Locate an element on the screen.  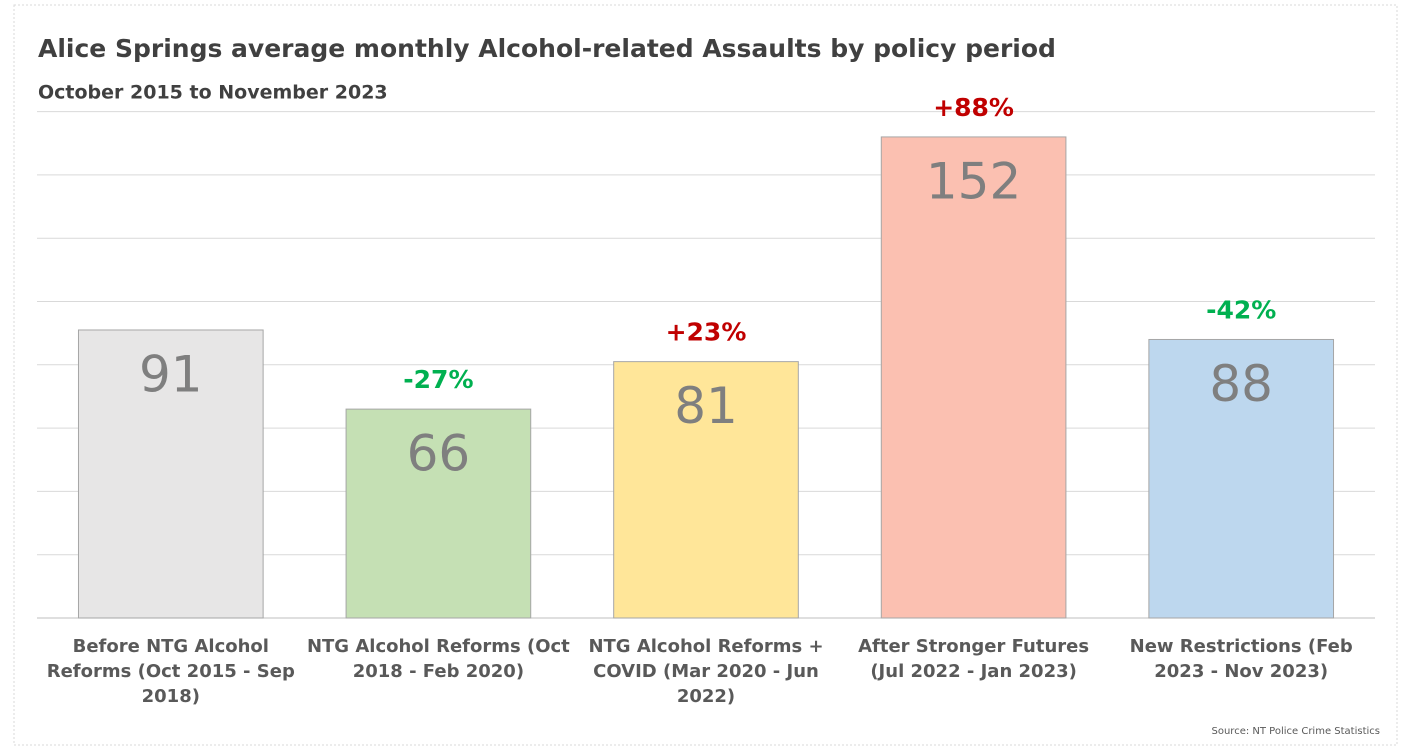
change-label: -42% is located at coordinates (1241, 309).